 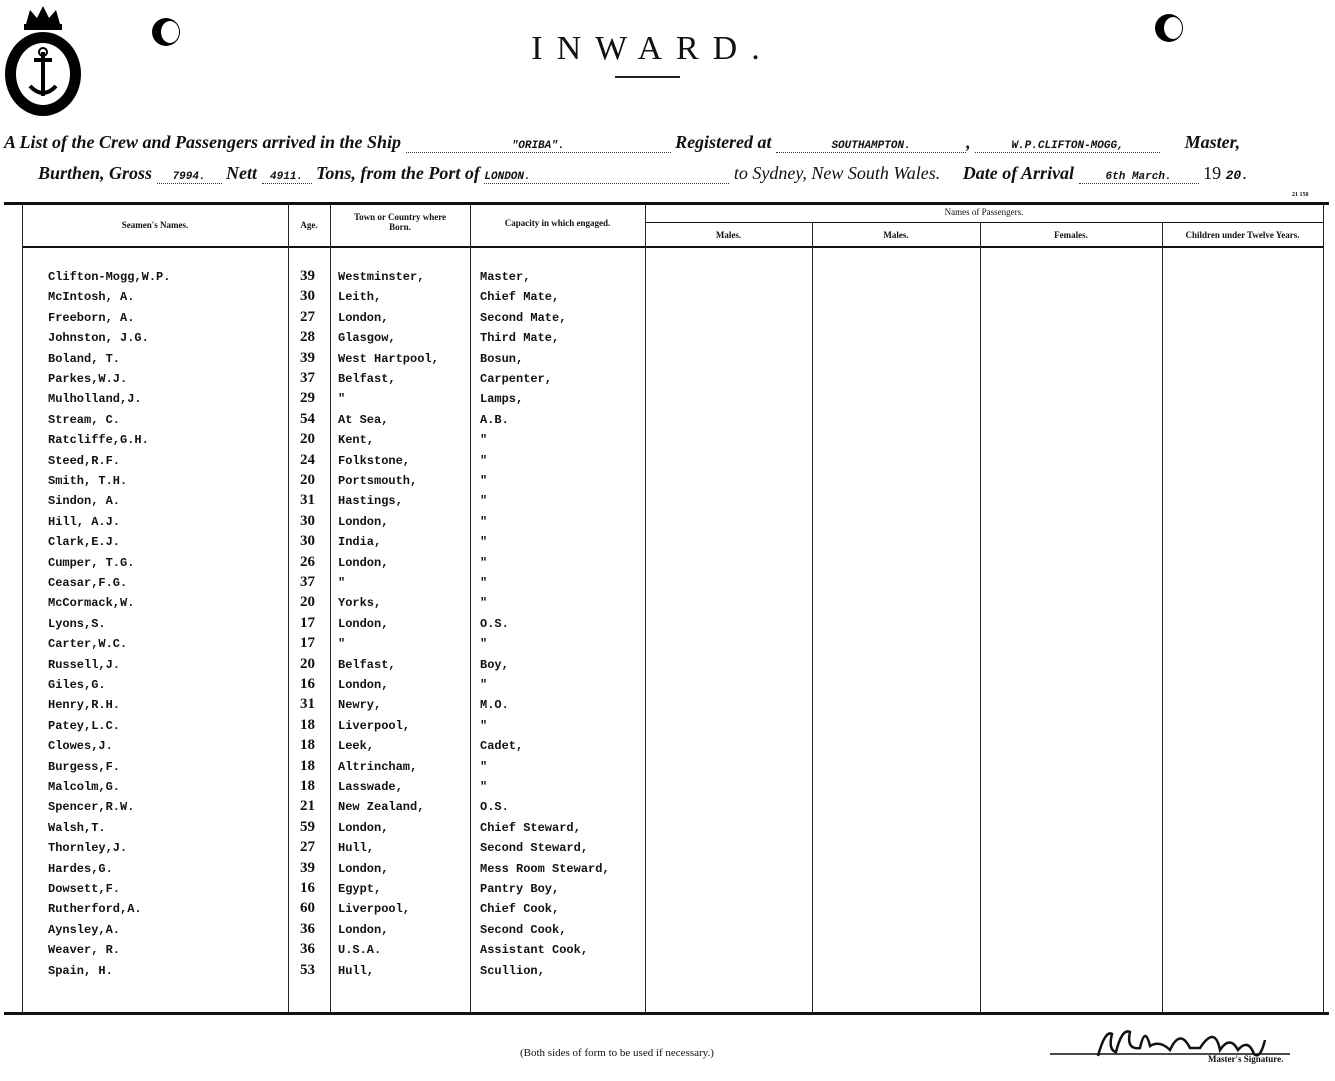 I want to click on crew-birthplace: Lasswade,, so click(x=370, y=787).